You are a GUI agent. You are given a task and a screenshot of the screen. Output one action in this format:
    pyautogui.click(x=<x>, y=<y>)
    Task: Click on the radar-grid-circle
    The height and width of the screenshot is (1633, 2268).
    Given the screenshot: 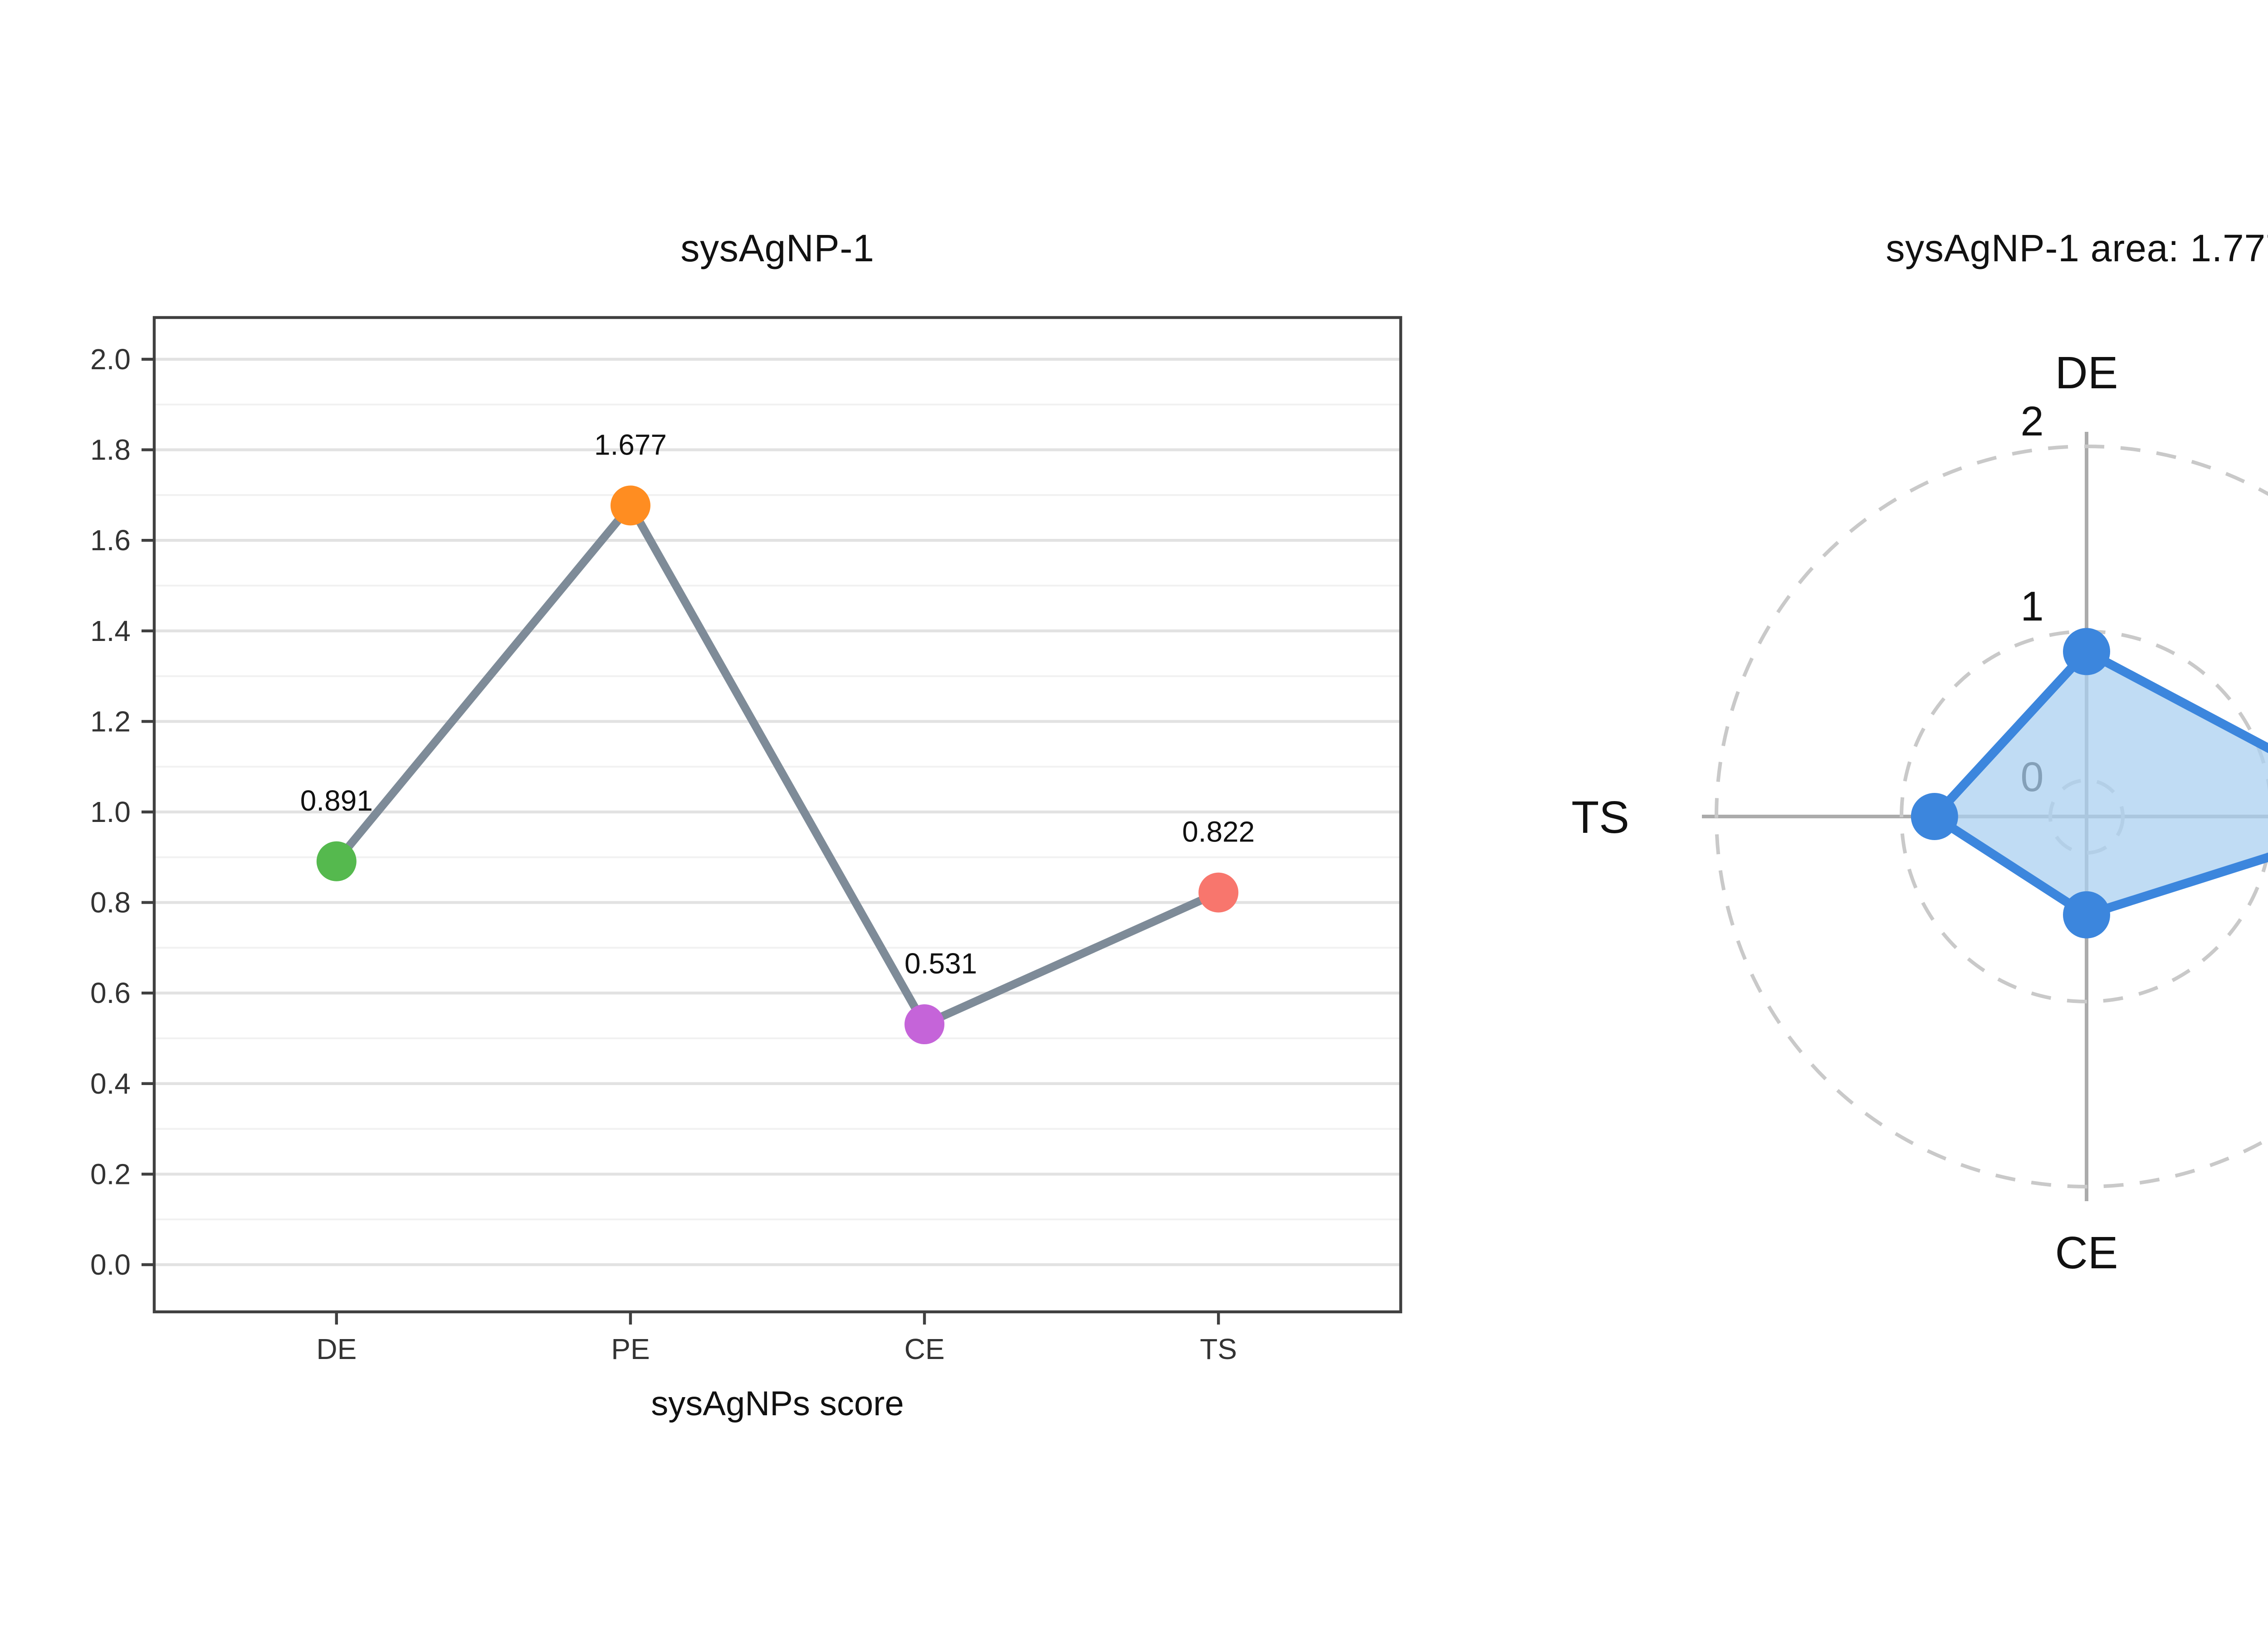 What is the action you would take?
    pyautogui.click(x=1992, y=816)
    